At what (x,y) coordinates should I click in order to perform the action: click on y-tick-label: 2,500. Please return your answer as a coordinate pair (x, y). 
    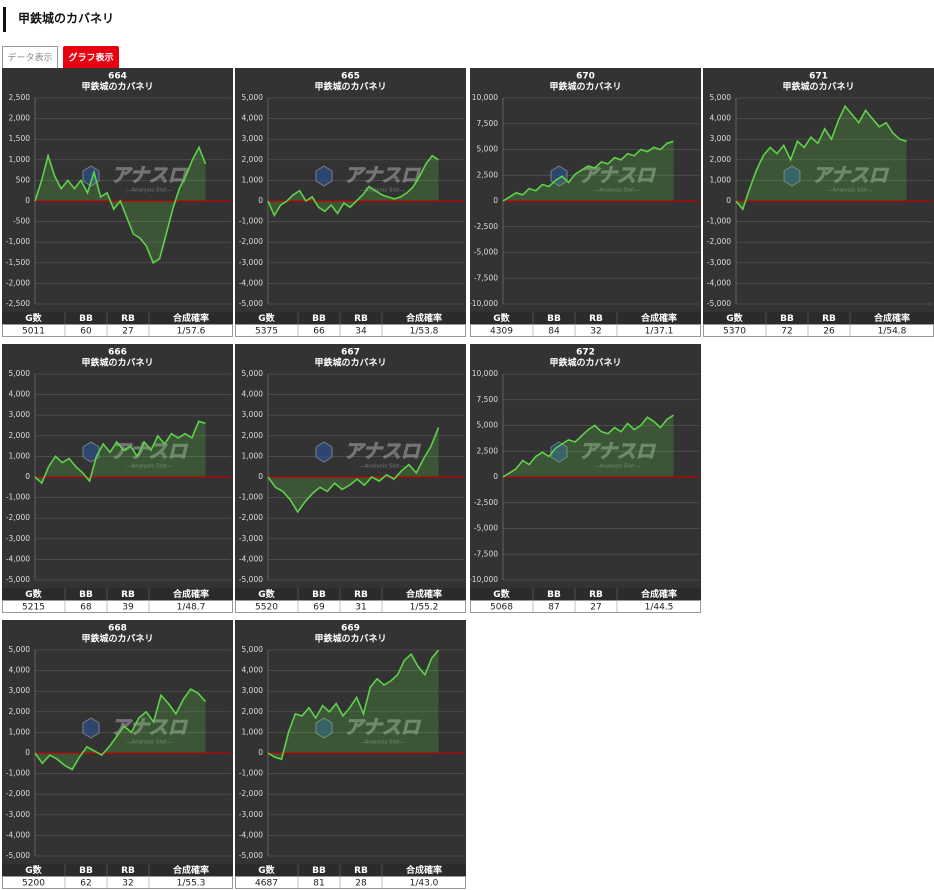
    Looking at the image, I should click on (20, 97).